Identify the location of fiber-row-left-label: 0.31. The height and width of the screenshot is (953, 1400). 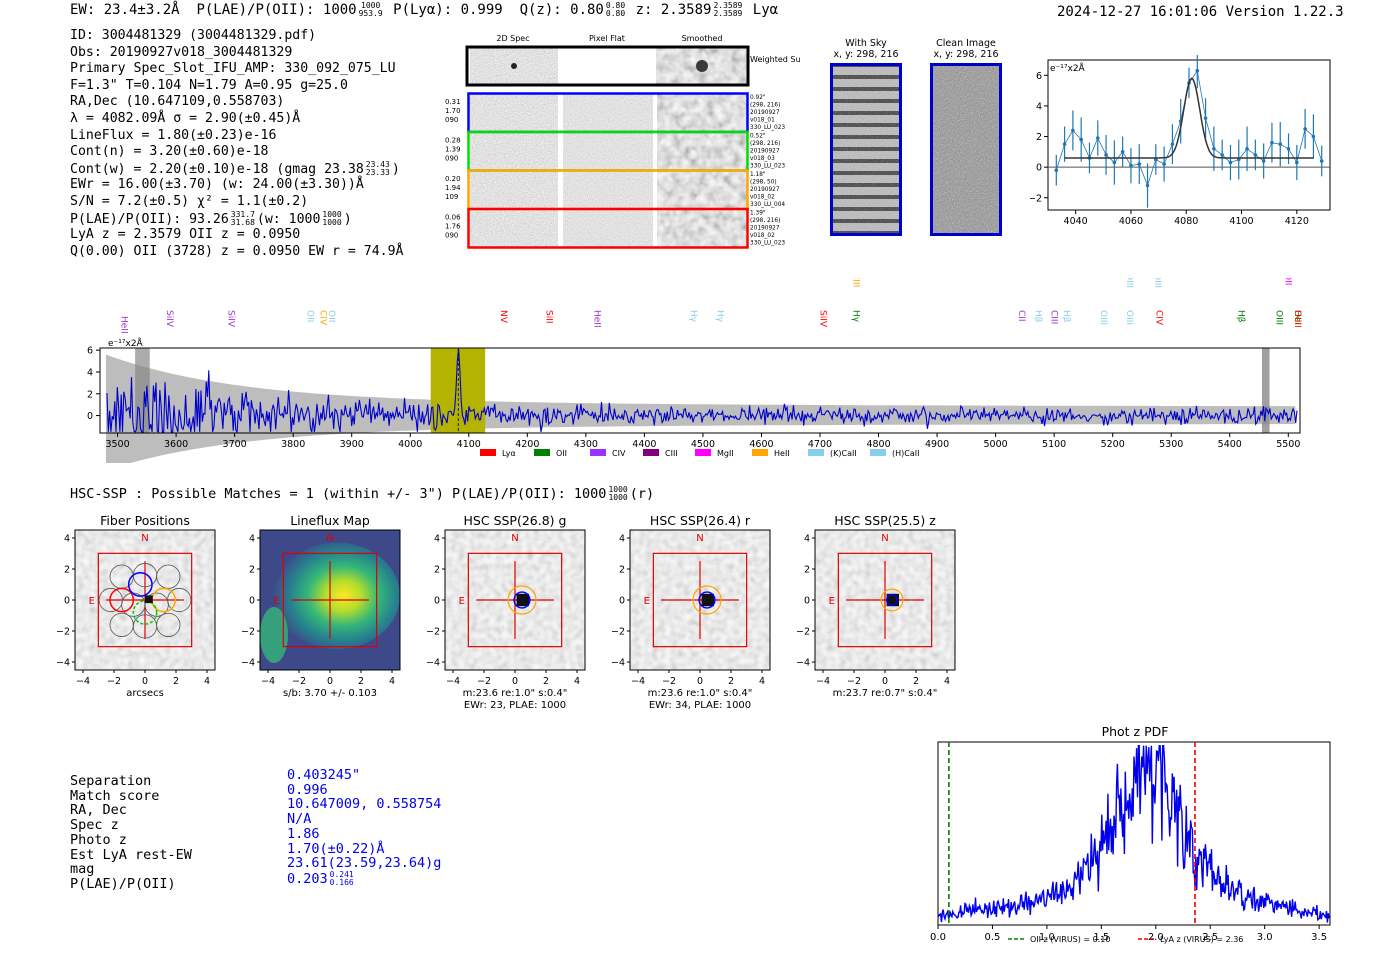
(453, 102).